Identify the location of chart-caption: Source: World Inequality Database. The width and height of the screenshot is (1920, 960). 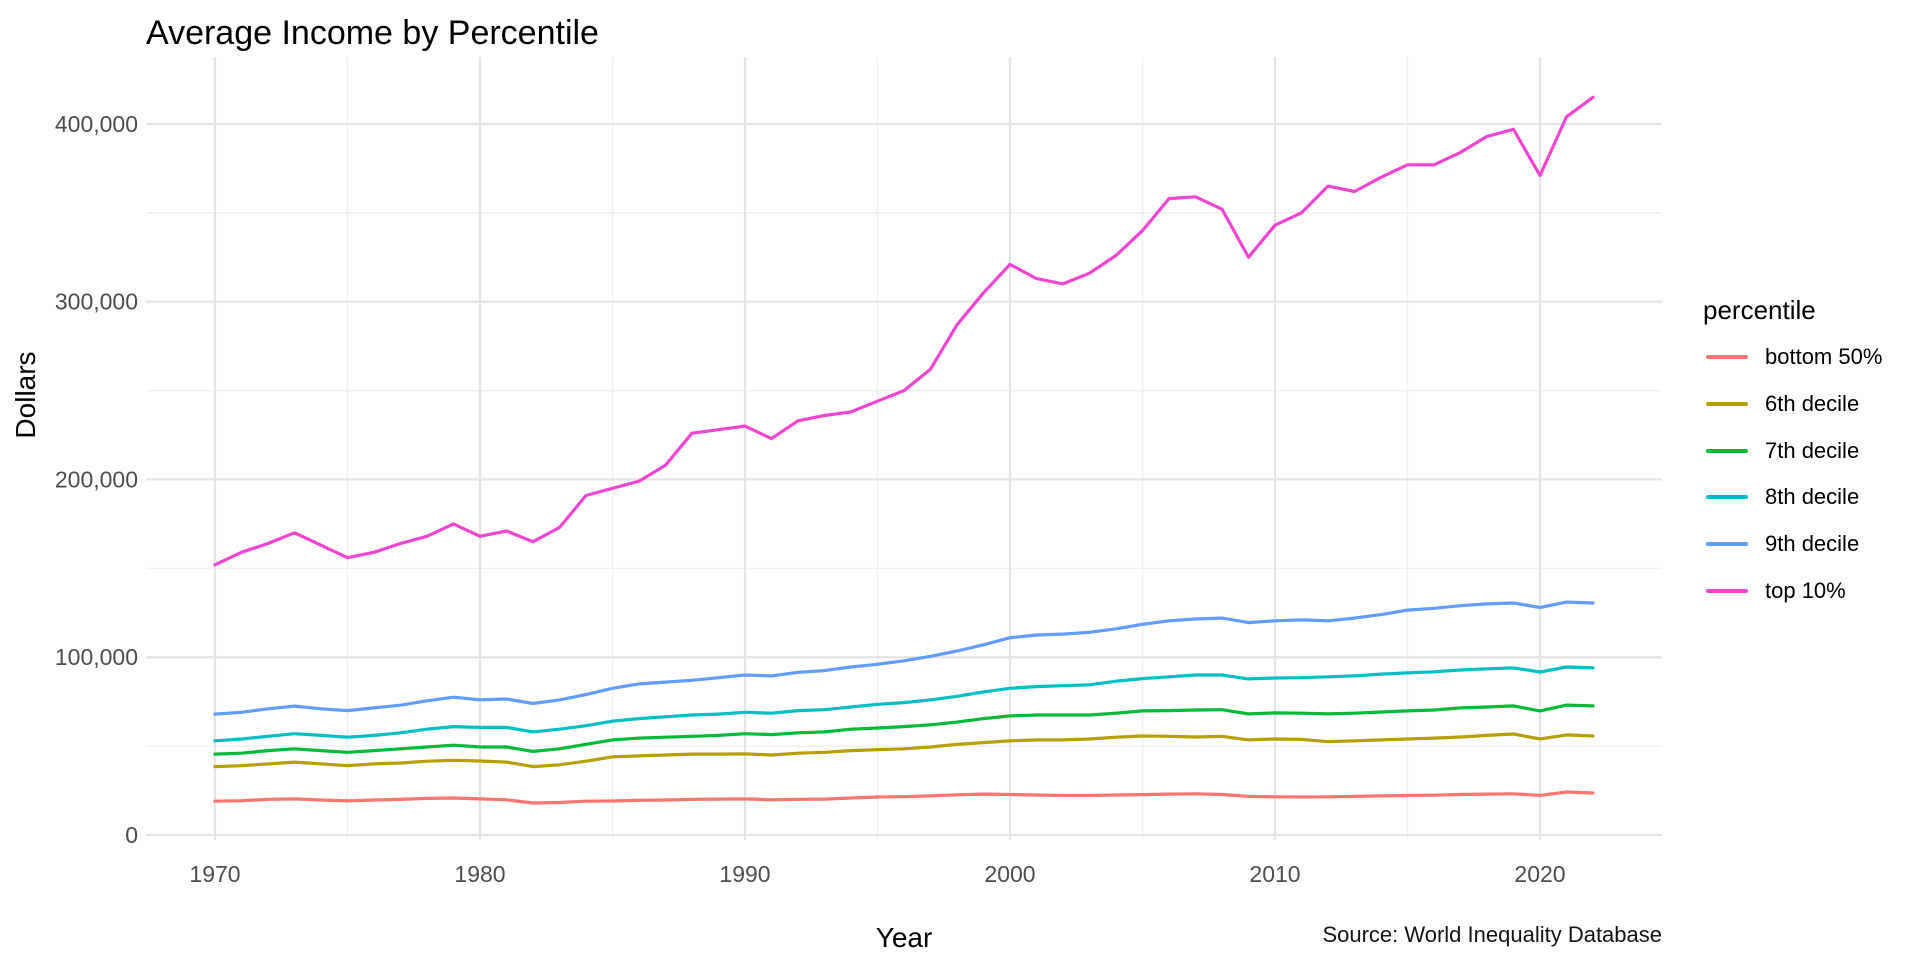
(1492, 934).